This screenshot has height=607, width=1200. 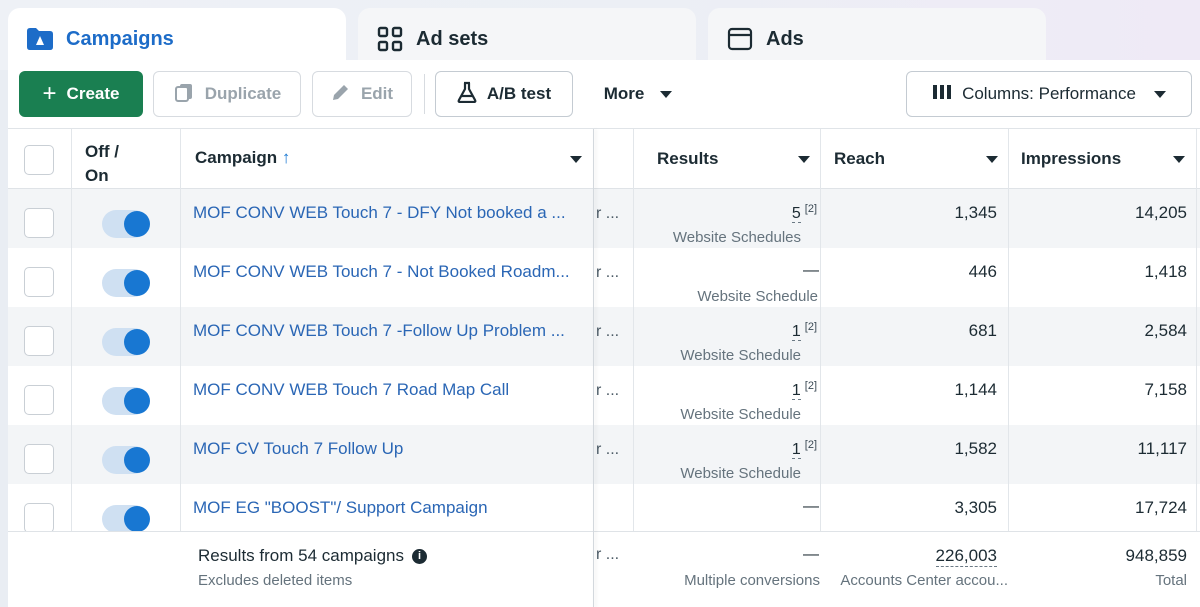 I want to click on summary-subtext: Excludes deleted items, so click(x=275, y=580).